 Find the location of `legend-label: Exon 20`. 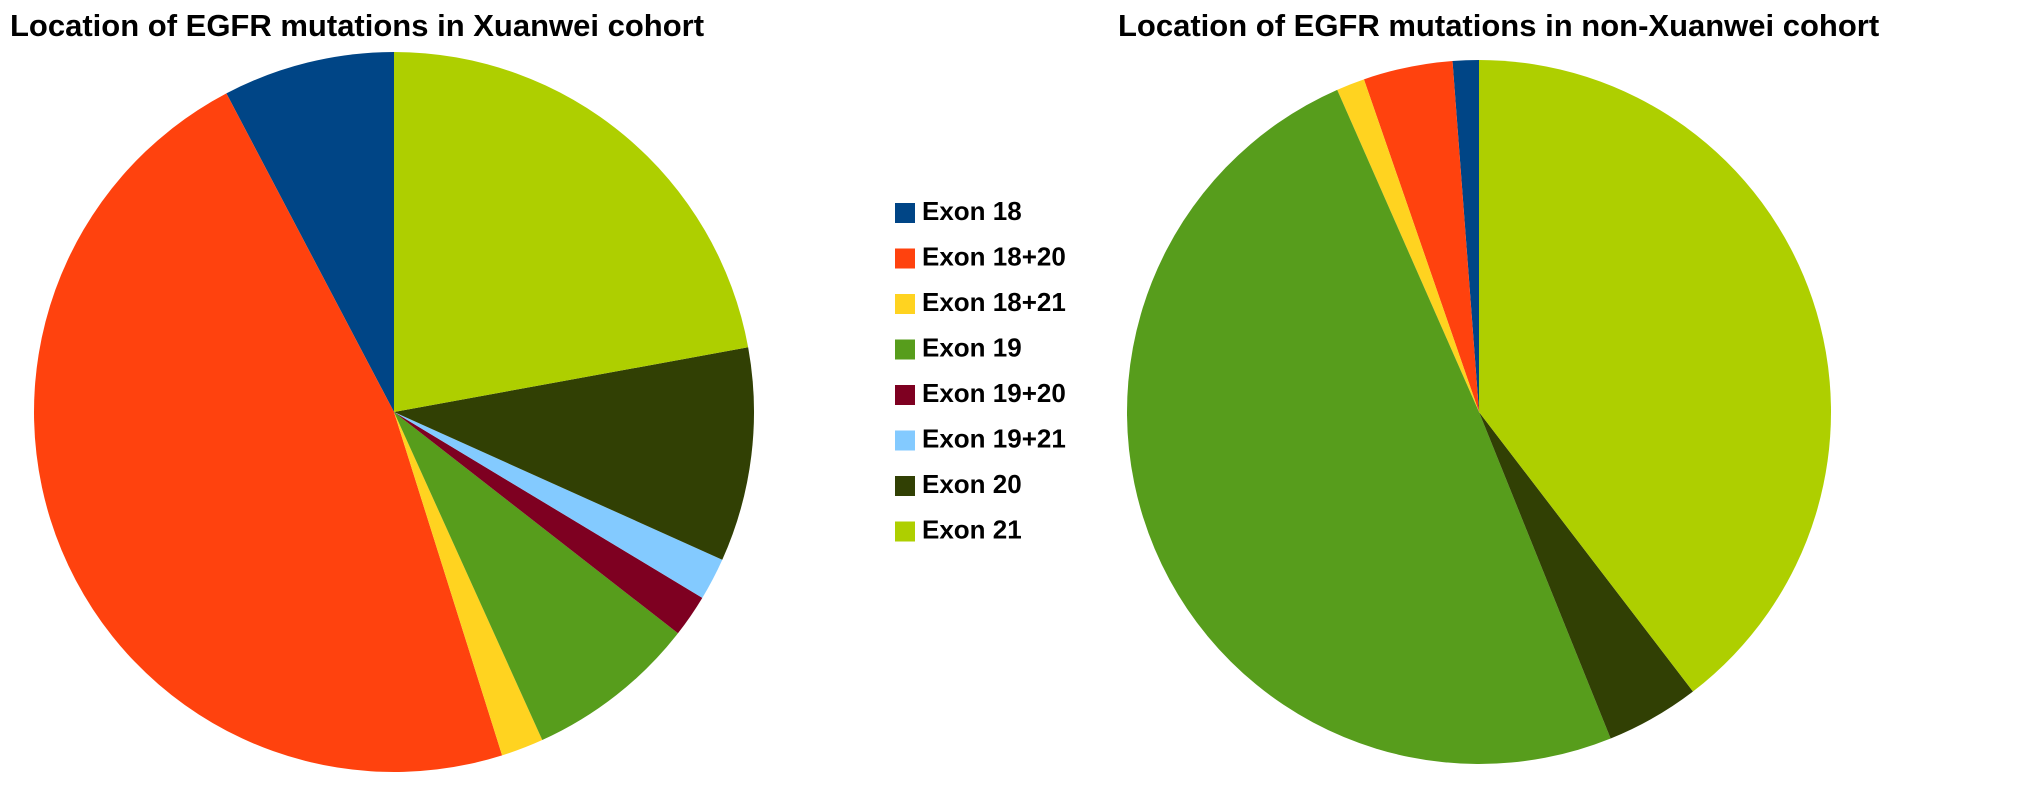

legend-label: Exon 20 is located at coordinates (972, 484).